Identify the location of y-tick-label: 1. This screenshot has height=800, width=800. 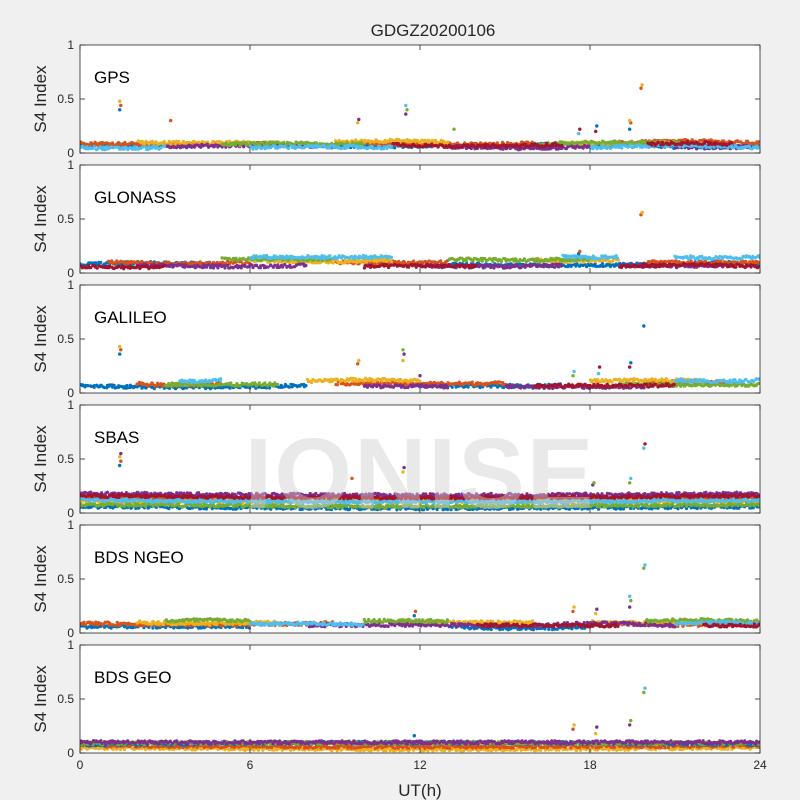
(70, 45).